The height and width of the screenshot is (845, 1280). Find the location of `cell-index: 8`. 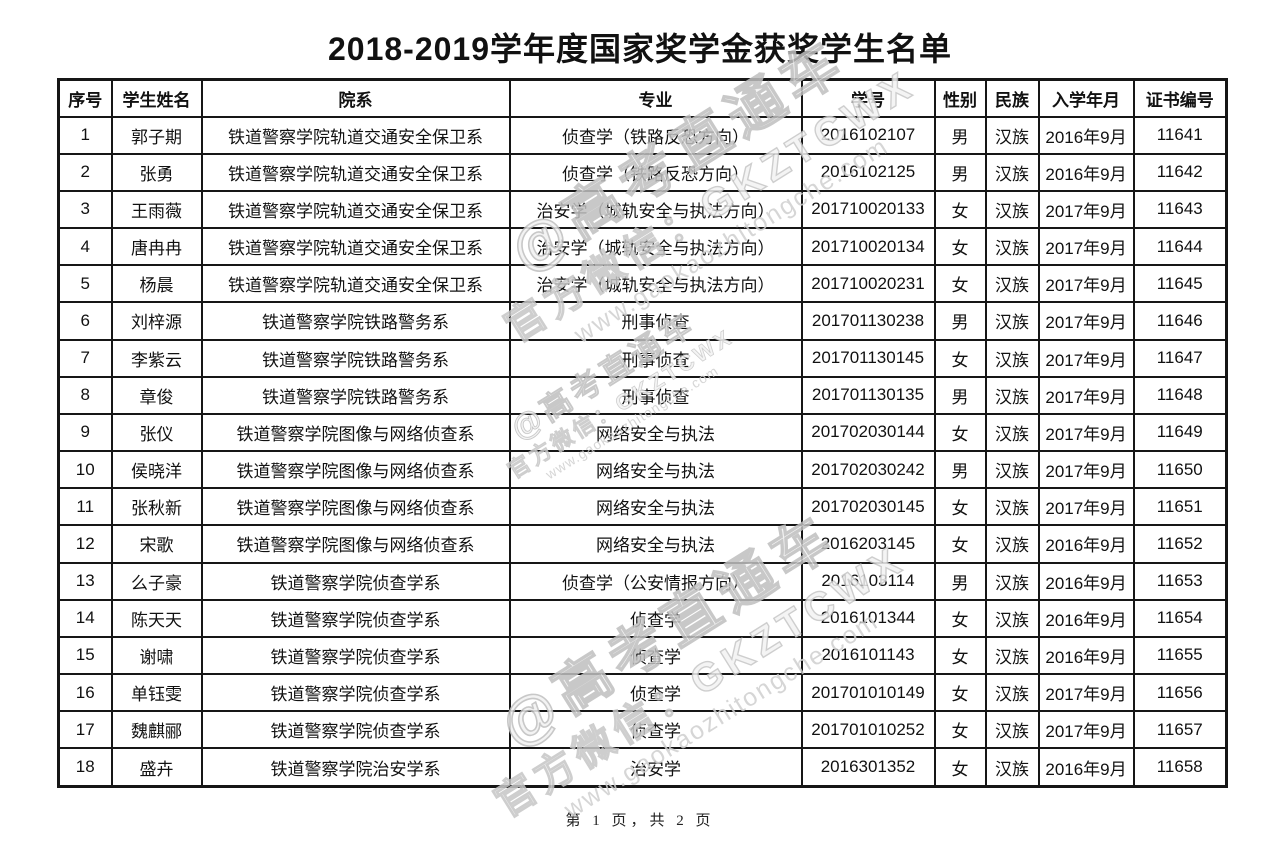

cell-index: 8 is located at coordinates (85, 395).